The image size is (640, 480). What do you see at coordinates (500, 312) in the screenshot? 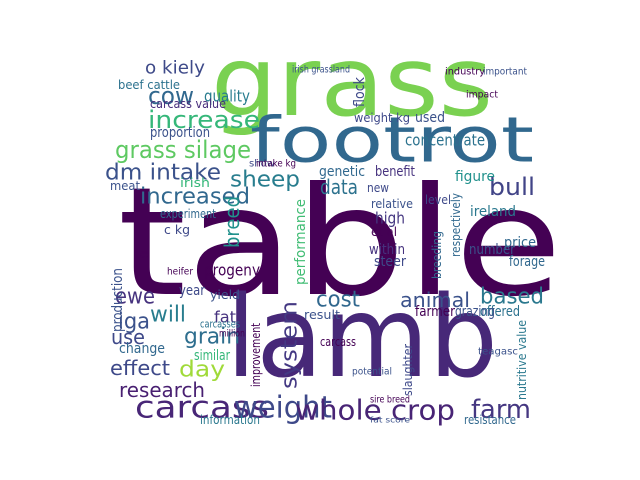
I see `word: offered` at bounding box center [500, 312].